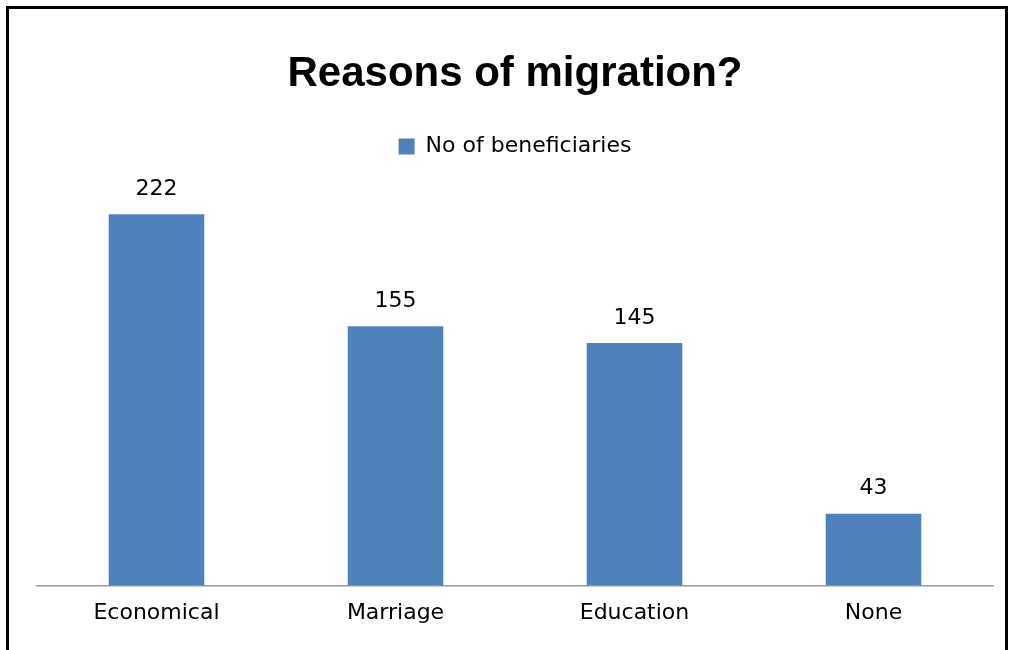  What do you see at coordinates (156, 187) in the screenshot?
I see `data-label: 222` at bounding box center [156, 187].